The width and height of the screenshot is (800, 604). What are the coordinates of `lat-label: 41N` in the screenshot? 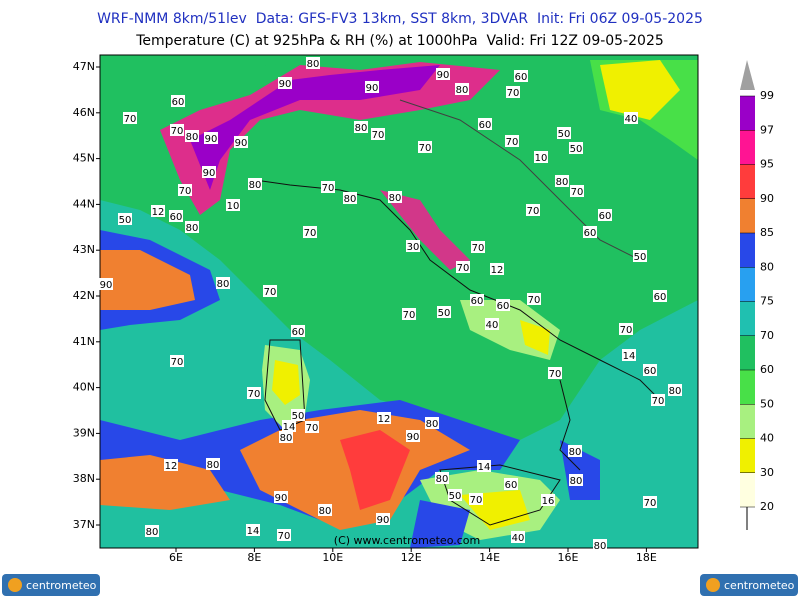 It's located at (84, 341).